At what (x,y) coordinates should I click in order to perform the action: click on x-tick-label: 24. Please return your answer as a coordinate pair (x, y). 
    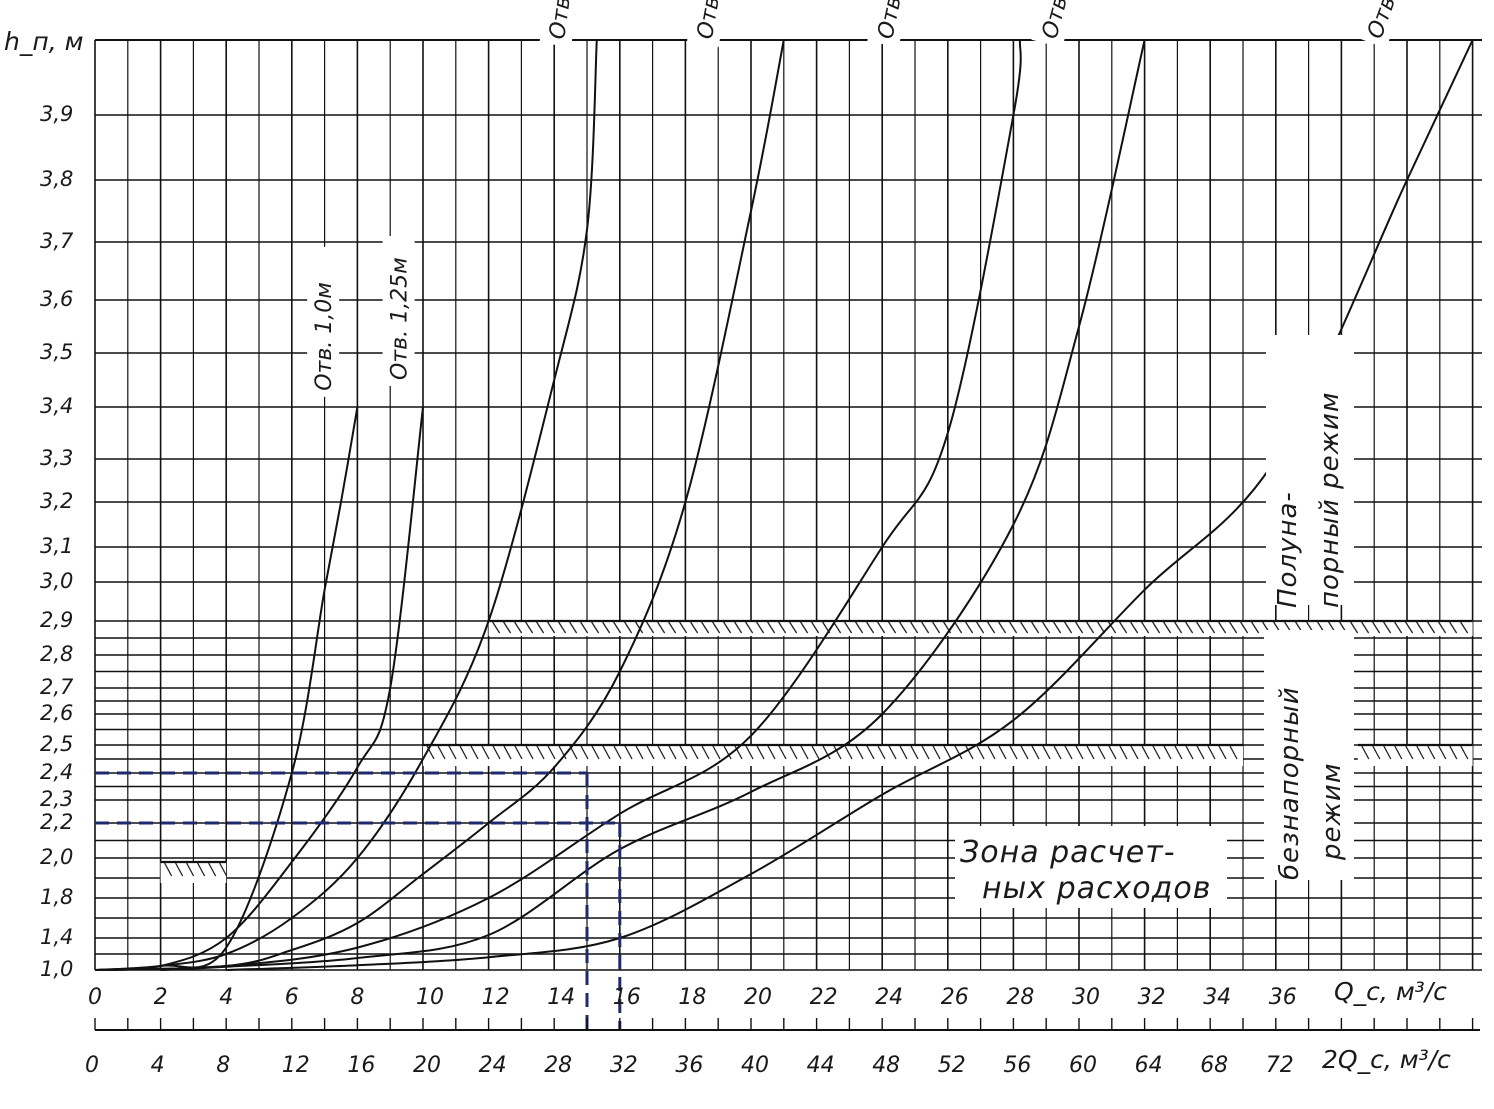
    Looking at the image, I should click on (889, 997).